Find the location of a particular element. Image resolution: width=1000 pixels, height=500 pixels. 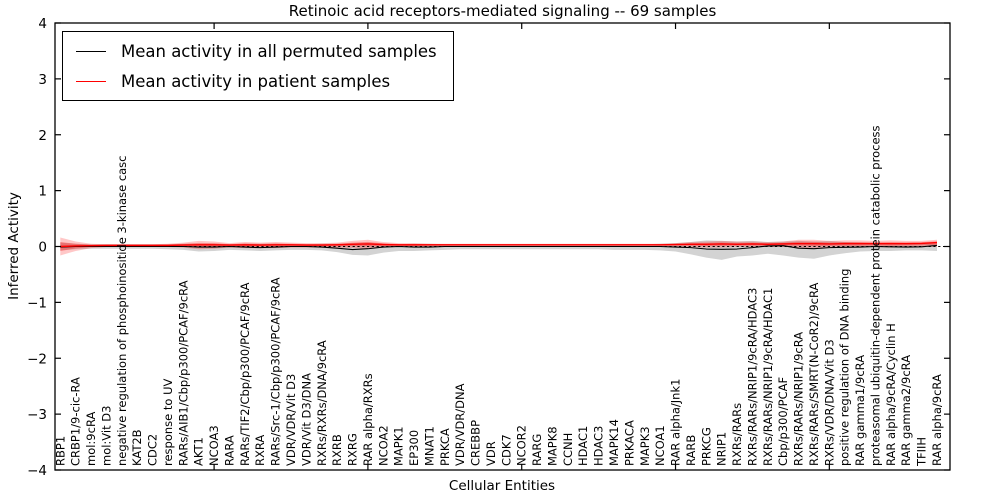

x-axis-label: Cellular Entities is located at coordinates (502, 486).